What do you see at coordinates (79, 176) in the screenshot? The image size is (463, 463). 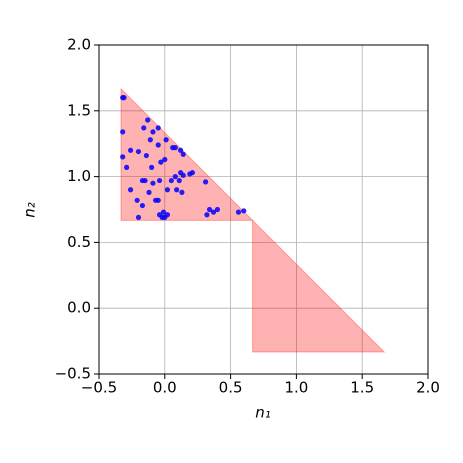 I see `y-tick-label: 1.0` at bounding box center [79, 176].